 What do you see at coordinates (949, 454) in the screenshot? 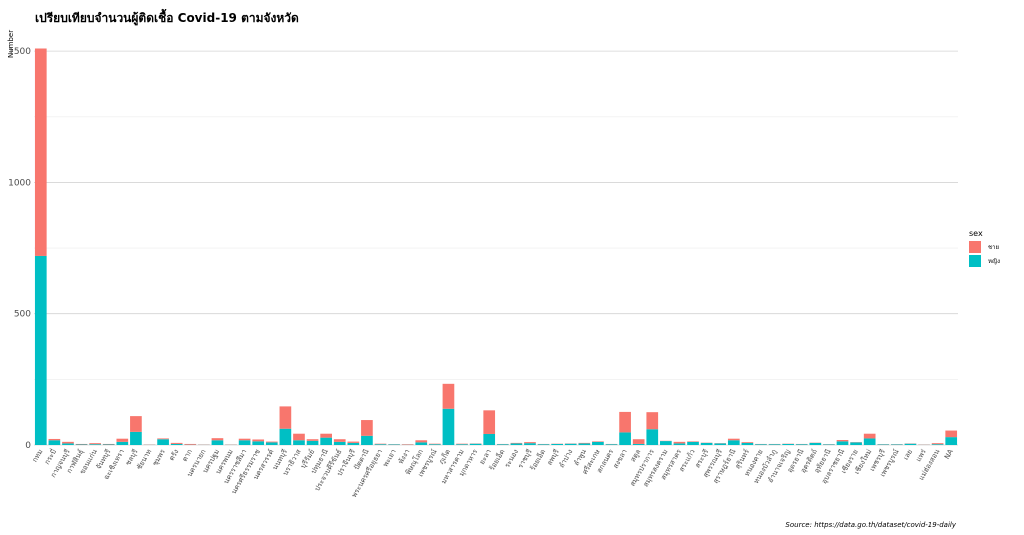
I see `x-tick-label: NA` at bounding box center [949, 454].